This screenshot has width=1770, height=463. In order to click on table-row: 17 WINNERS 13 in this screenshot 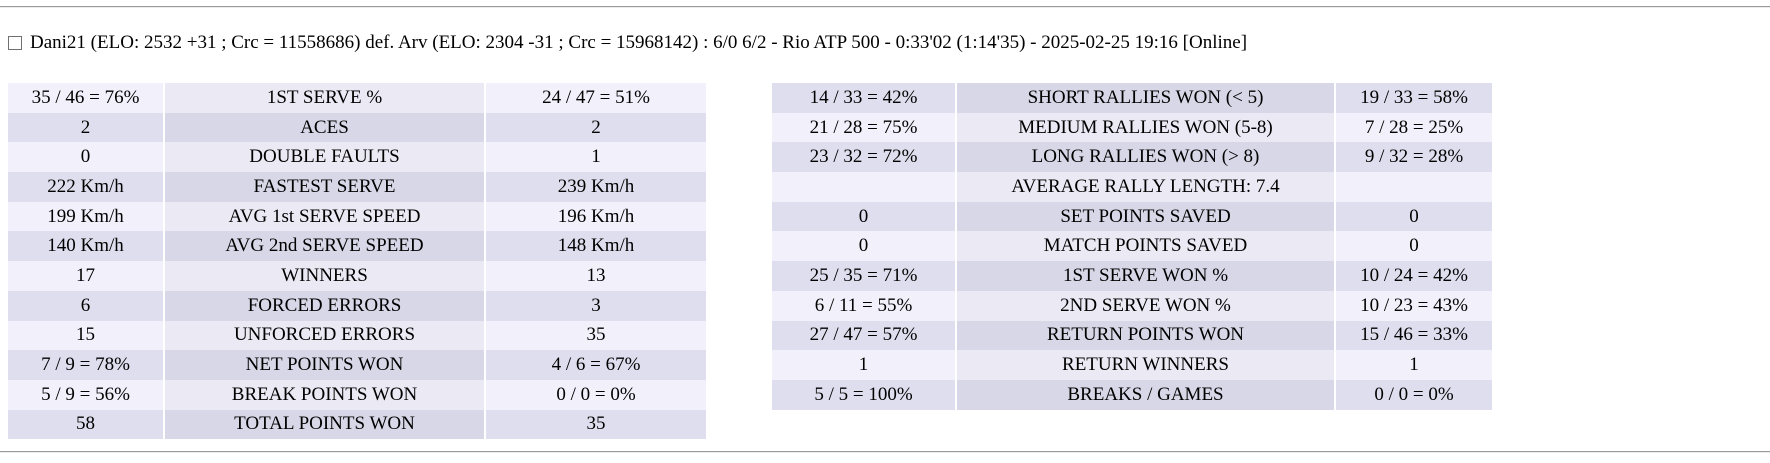, I will do `click(357, 276)`.